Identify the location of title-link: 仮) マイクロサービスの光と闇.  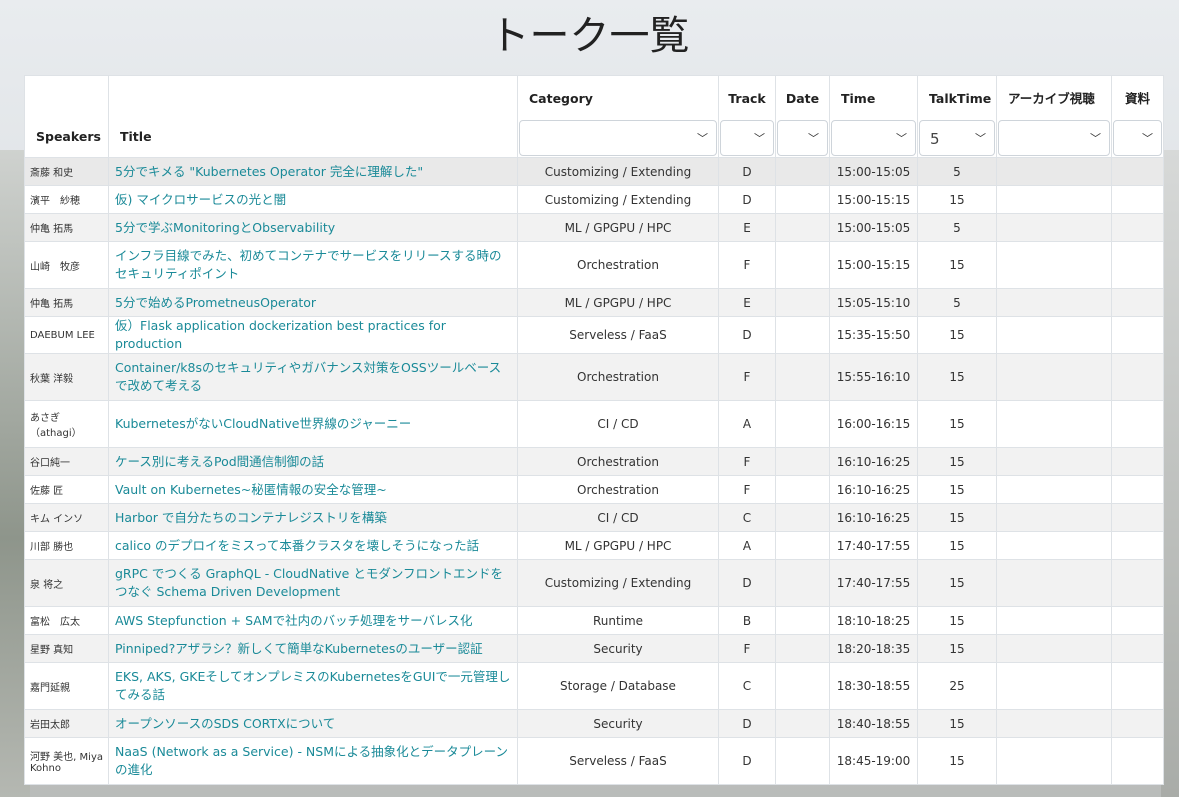
(313, 199).